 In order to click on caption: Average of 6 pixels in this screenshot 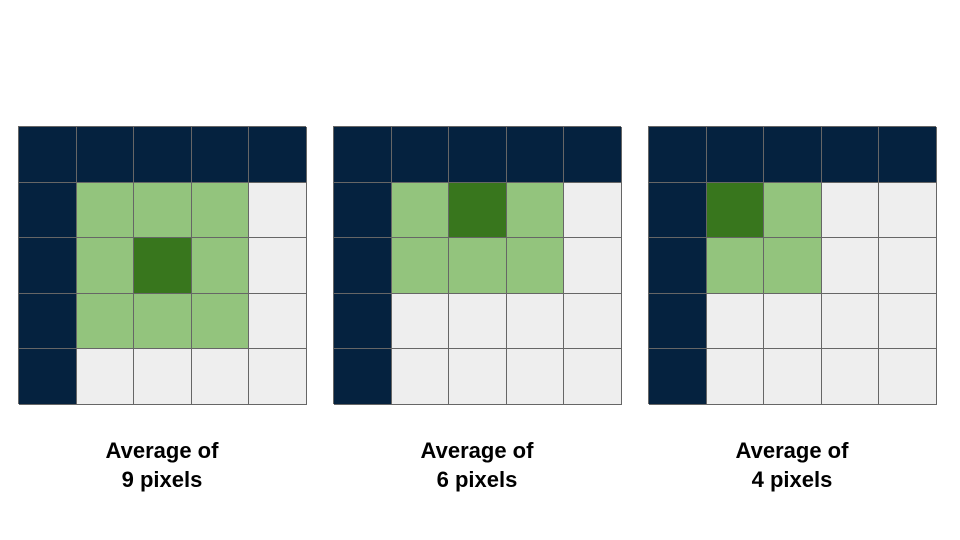, I will do `click(477, 465)`.